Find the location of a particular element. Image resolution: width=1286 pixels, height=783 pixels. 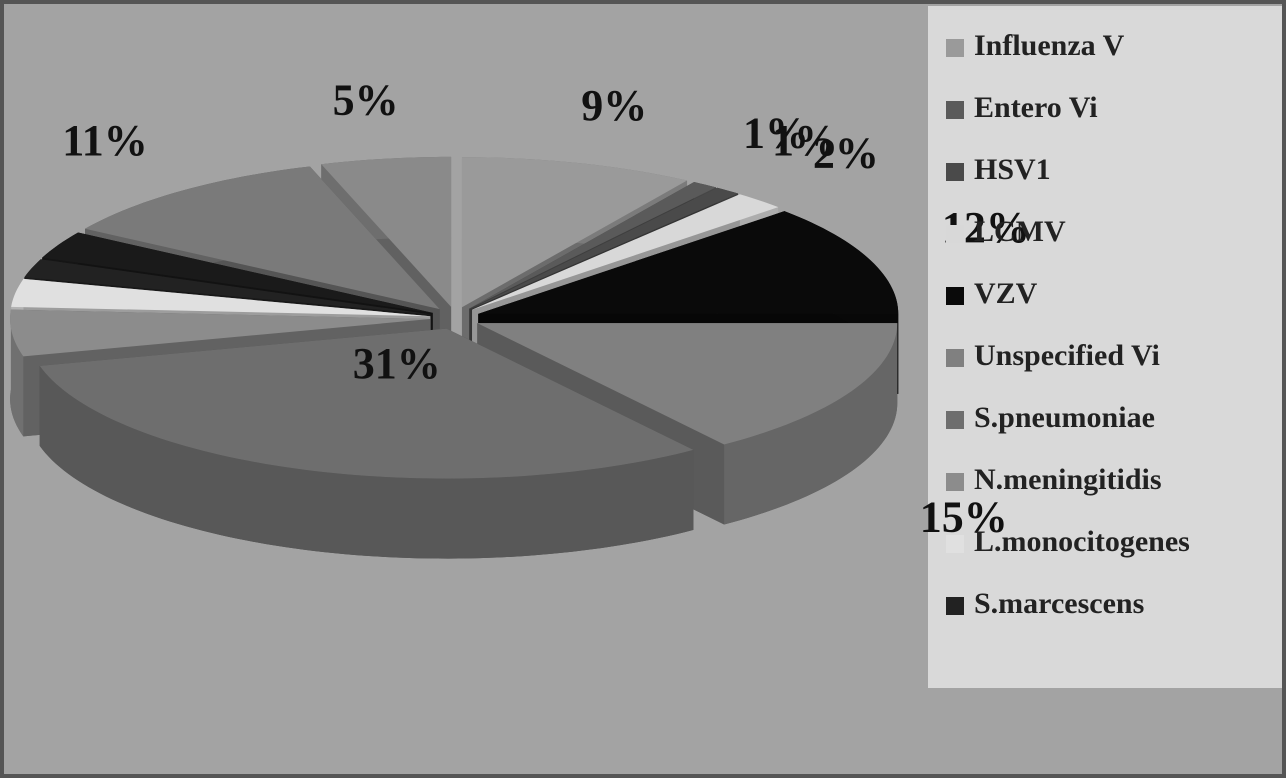

data-label: 9% is located at coordinates (614, 105).